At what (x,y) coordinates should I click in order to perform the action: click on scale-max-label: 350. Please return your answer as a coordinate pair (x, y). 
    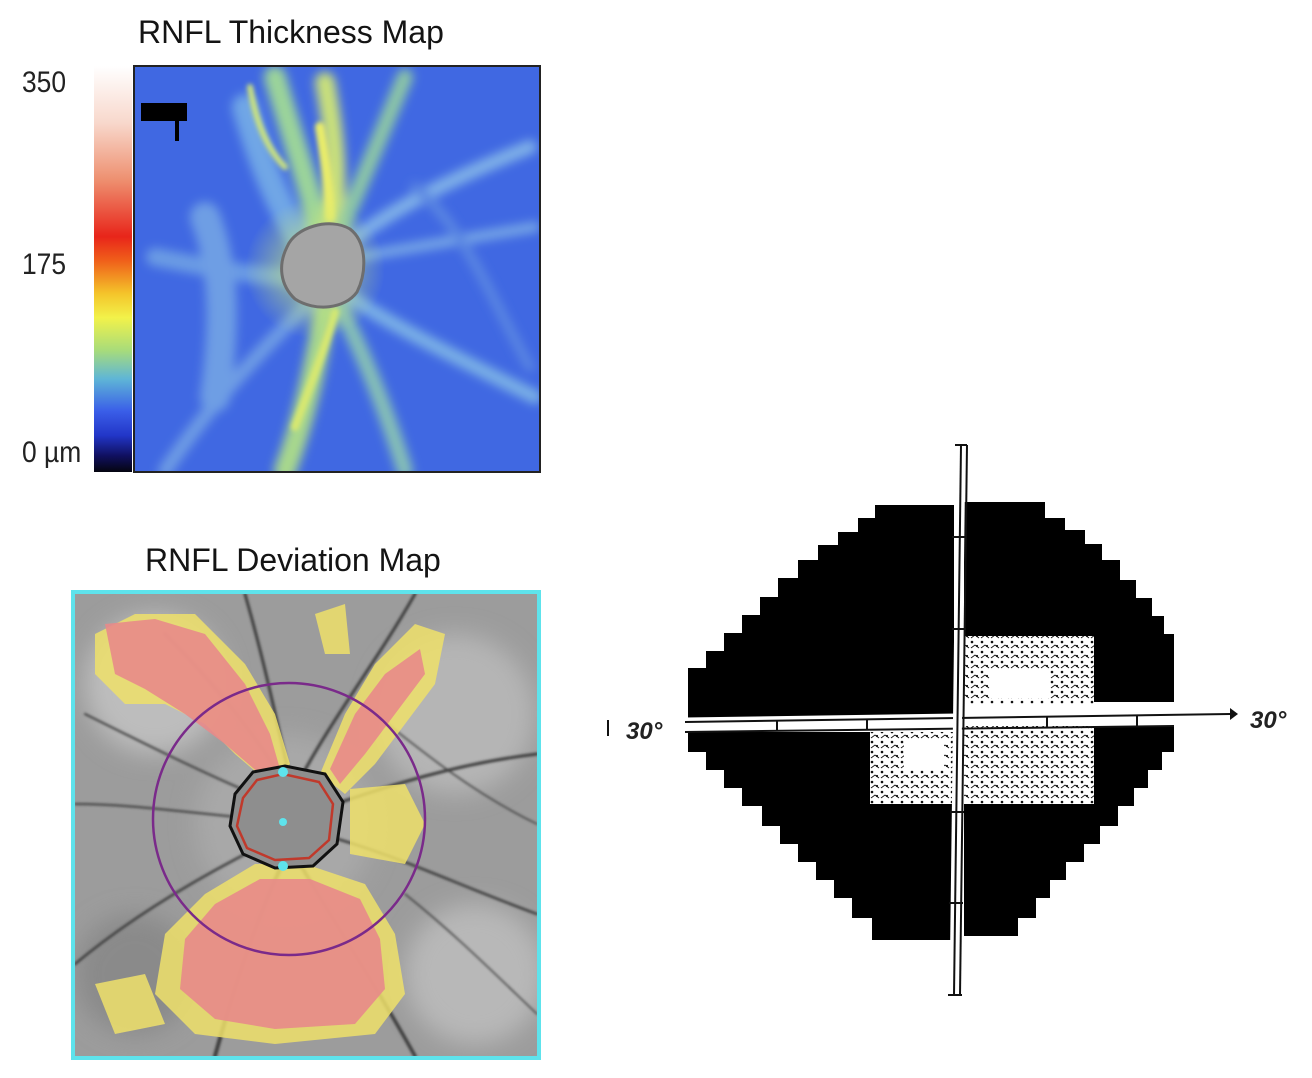
    Looking at the image, I should click on (44, 82).